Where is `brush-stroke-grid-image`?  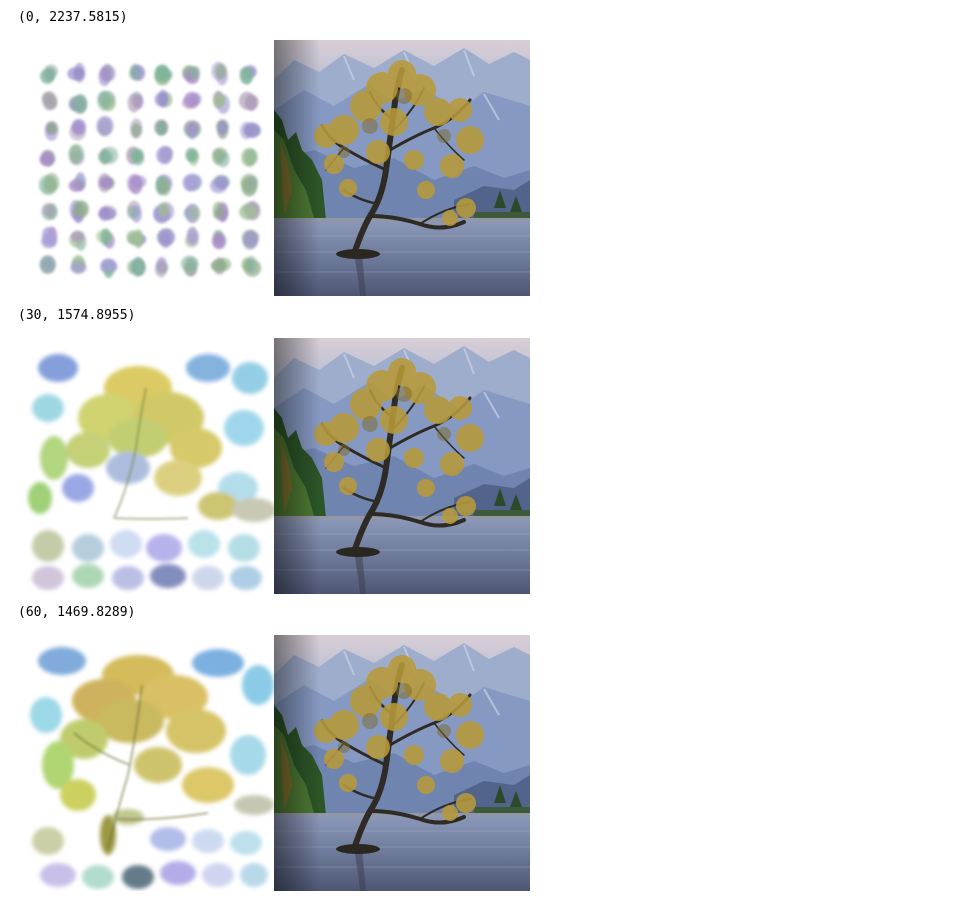
brush-stroke-grid-image is located at coordinates (146, 168).